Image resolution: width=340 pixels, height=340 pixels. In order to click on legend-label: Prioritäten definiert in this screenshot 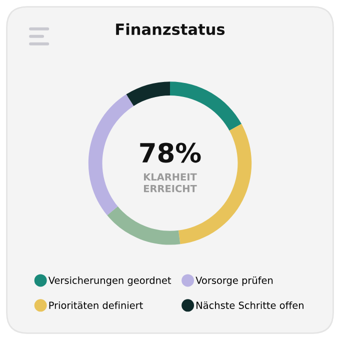, I will do `click(96, 305)`.